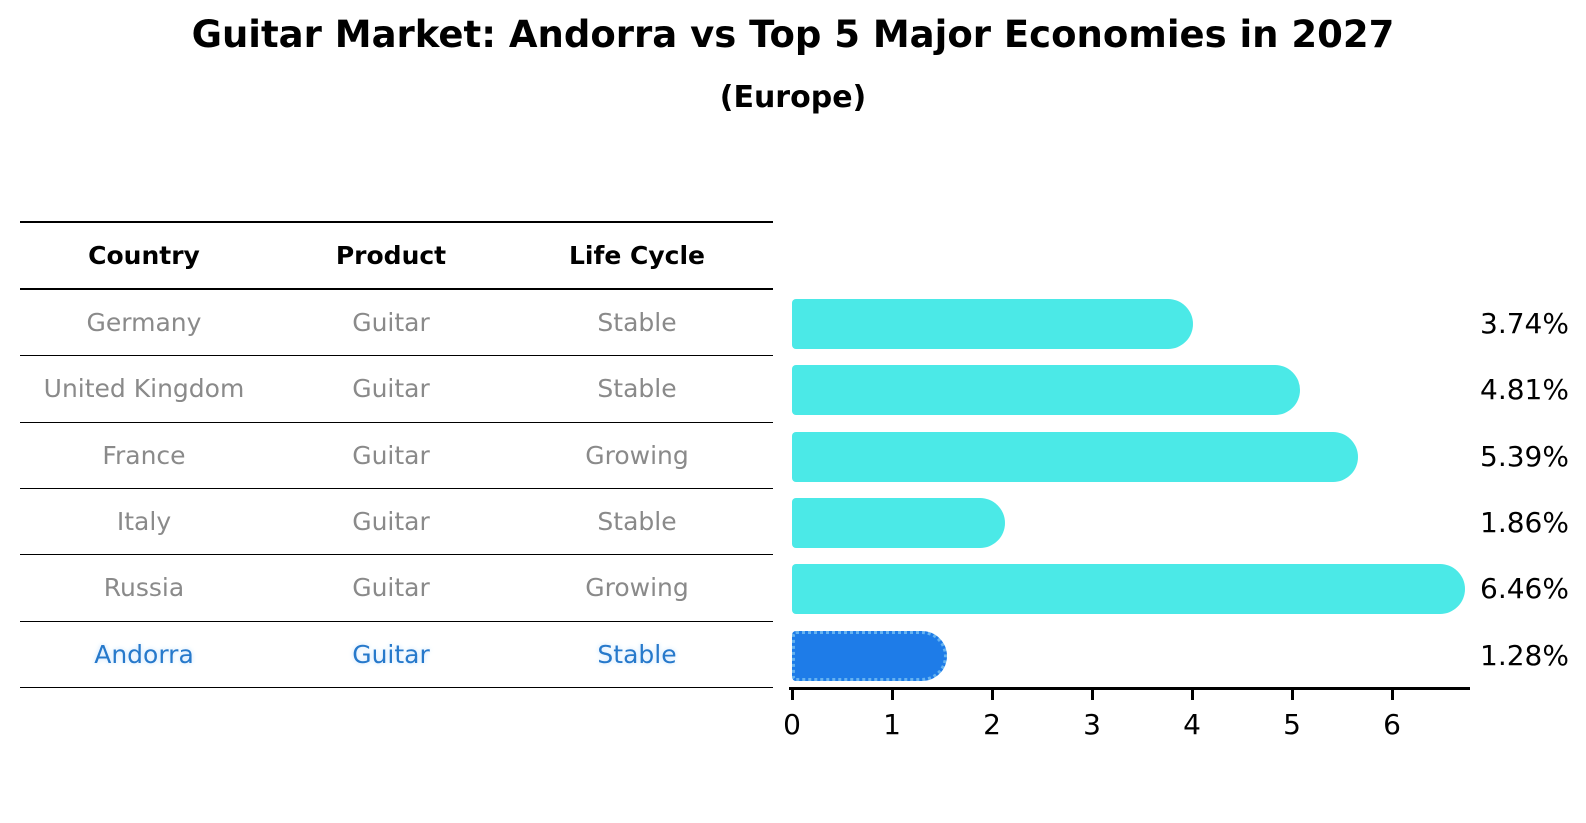  What do you see at coordinates (144, 522) in the screenshot?
I see `country-cell: Italy` at bounding box center [144, 522].